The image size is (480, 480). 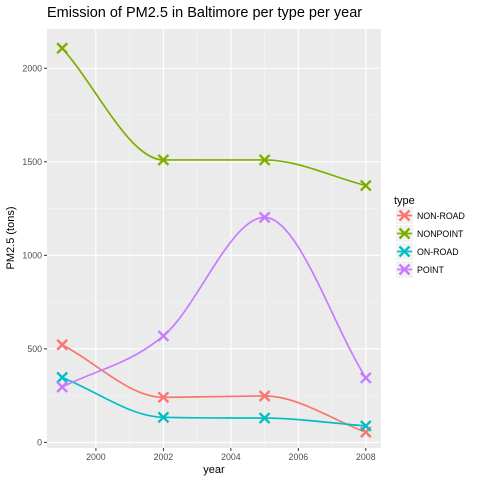 What do you see at coordinates (404, 251) in the screenshot?
I see `legend-marker-on-road` at bounding box center [404, 251].